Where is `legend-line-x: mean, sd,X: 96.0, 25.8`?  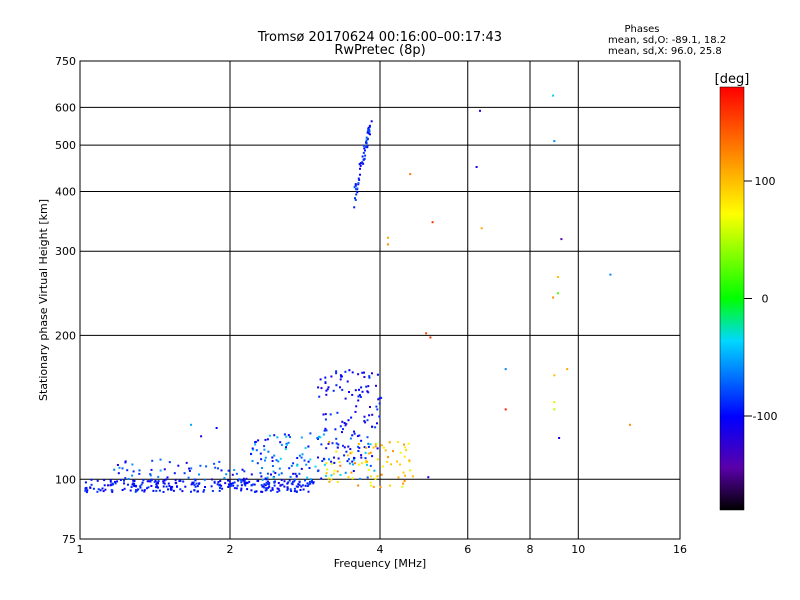 legend-line-x: mean, sd,X: 96.0, 25.8 is located at coordinates (665, 51).